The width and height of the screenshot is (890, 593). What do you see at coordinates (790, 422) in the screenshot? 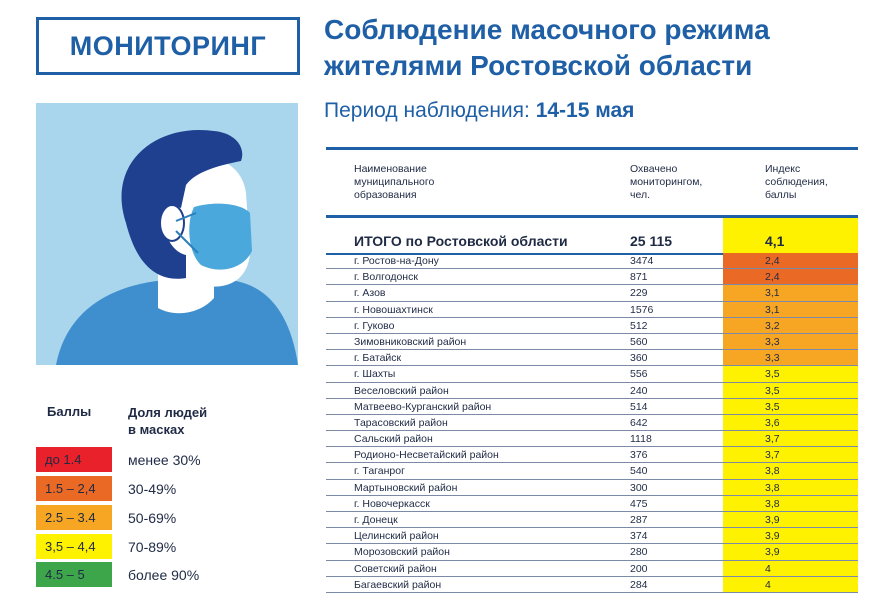
I see `row-index: 3,6` at bounding box center [790, 422].